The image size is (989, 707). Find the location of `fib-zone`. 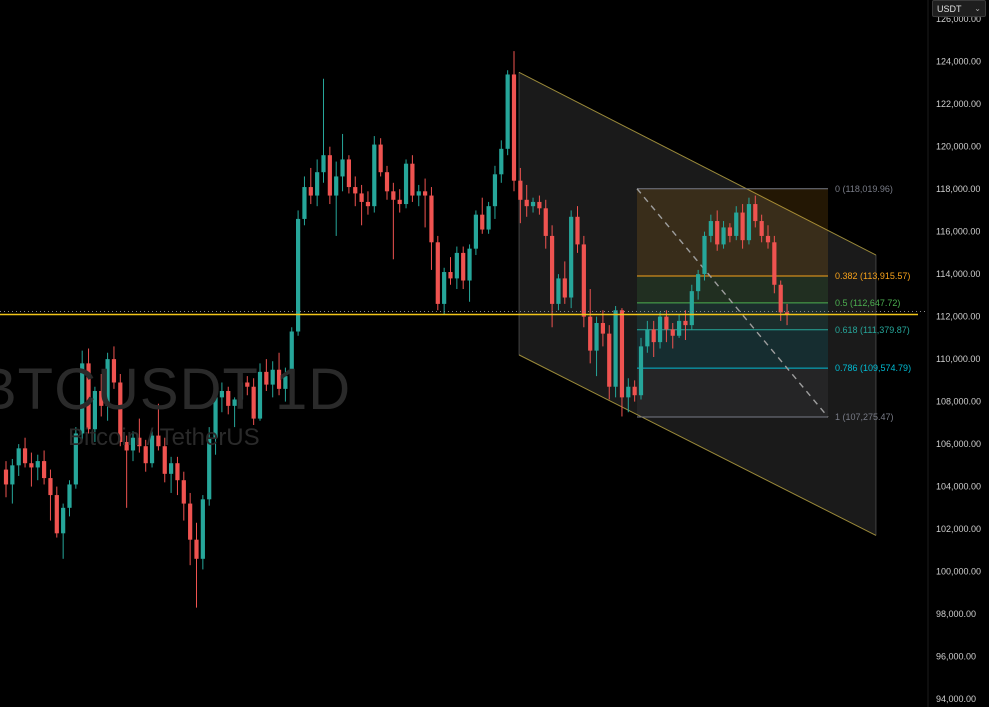

fib-zone is located at coordinates (732, 349).